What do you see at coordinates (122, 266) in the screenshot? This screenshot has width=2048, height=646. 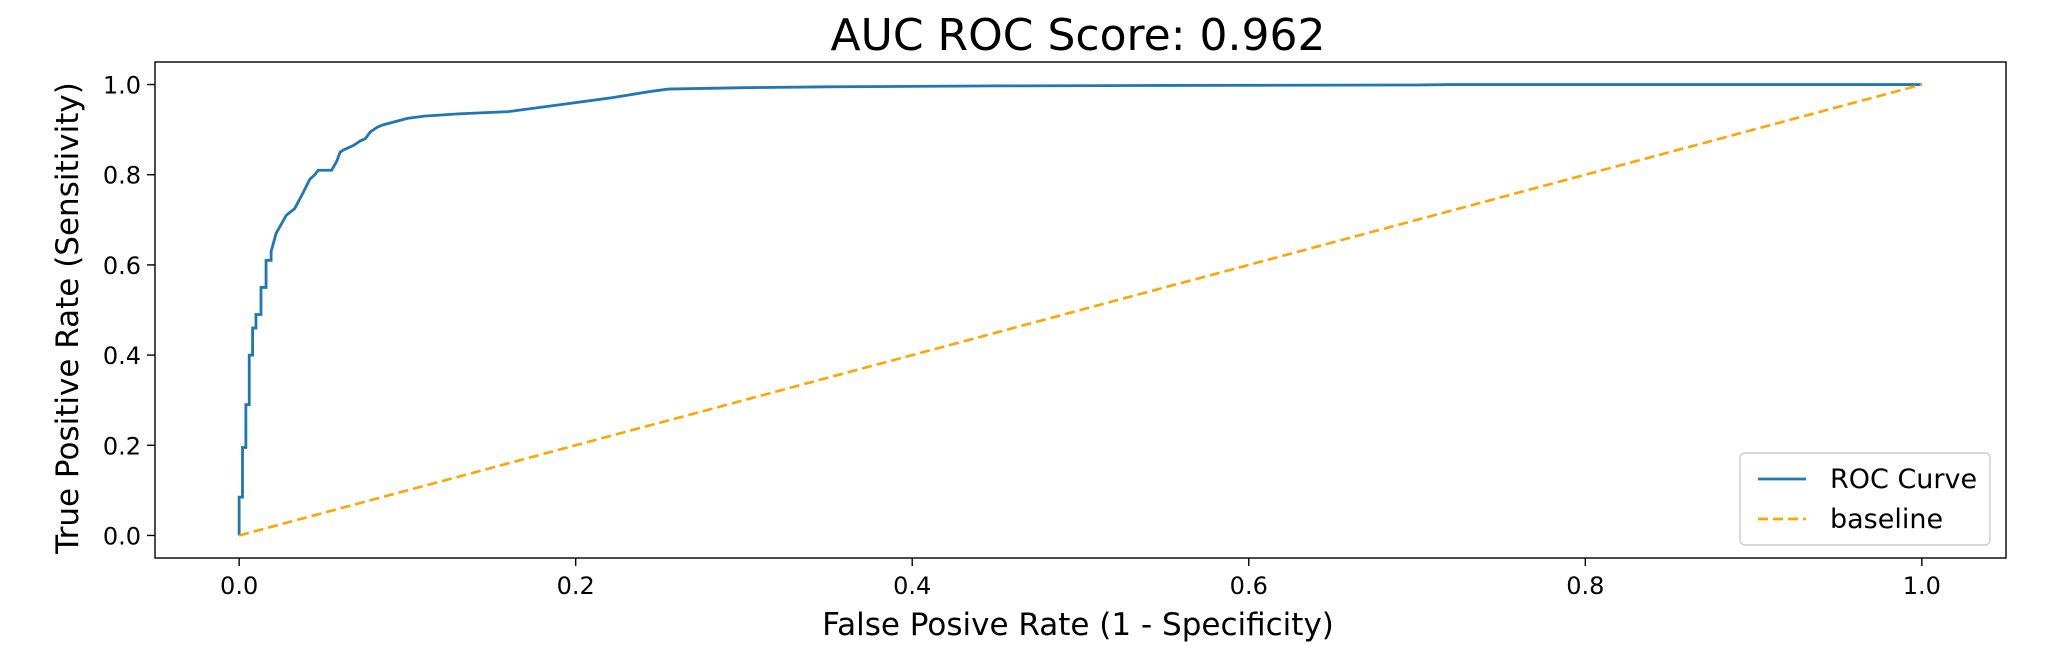 I see `y-tick-label: 0.6` at bounding box center [122, 266].